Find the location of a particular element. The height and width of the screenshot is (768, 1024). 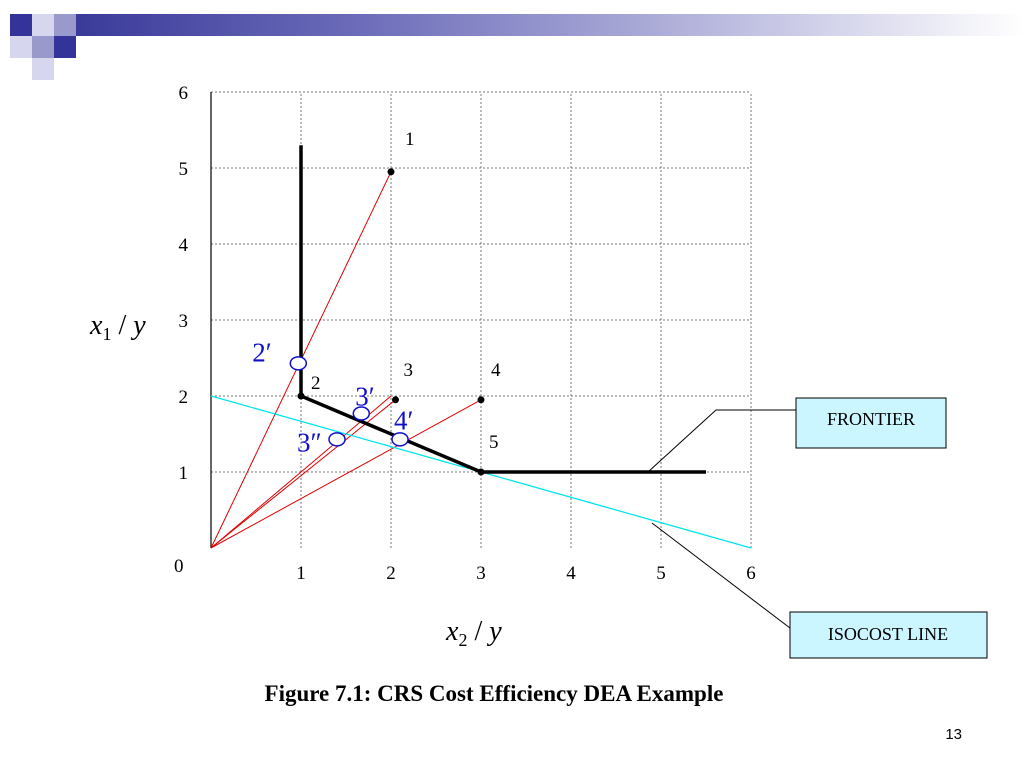

isocost-leader-line is located at coordinates (721, 575).